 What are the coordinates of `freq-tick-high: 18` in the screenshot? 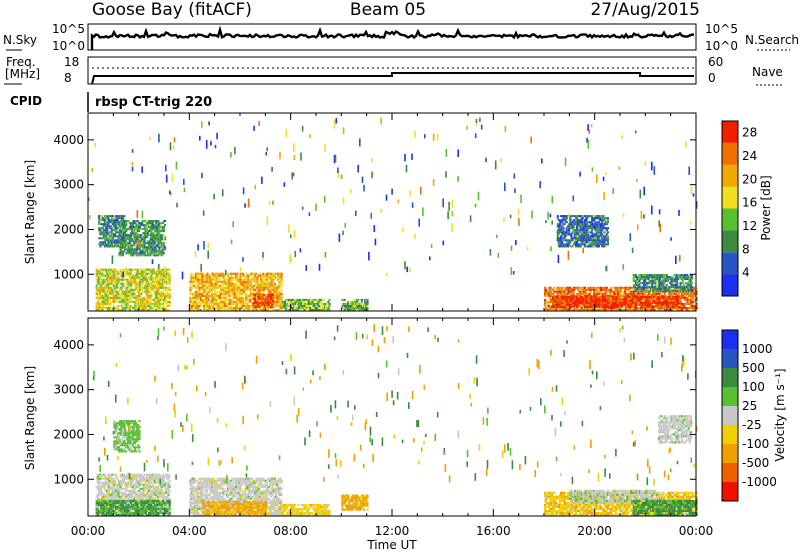 It's located at (71, 62).